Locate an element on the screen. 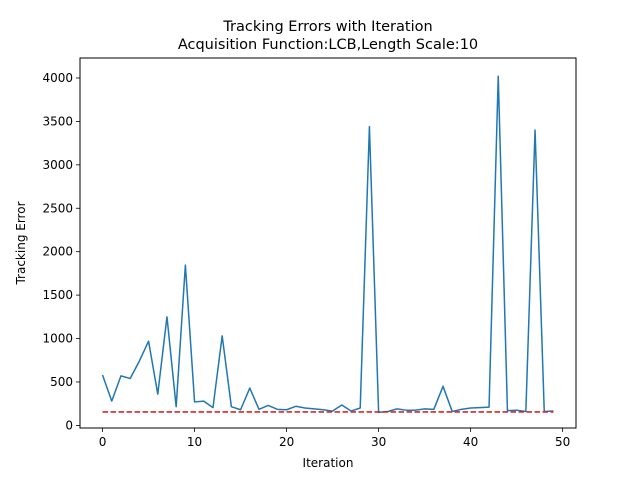  chart-subtitle: Acquisition Function:LCB,Length Scale:10 is located at coordinates (328, 45).